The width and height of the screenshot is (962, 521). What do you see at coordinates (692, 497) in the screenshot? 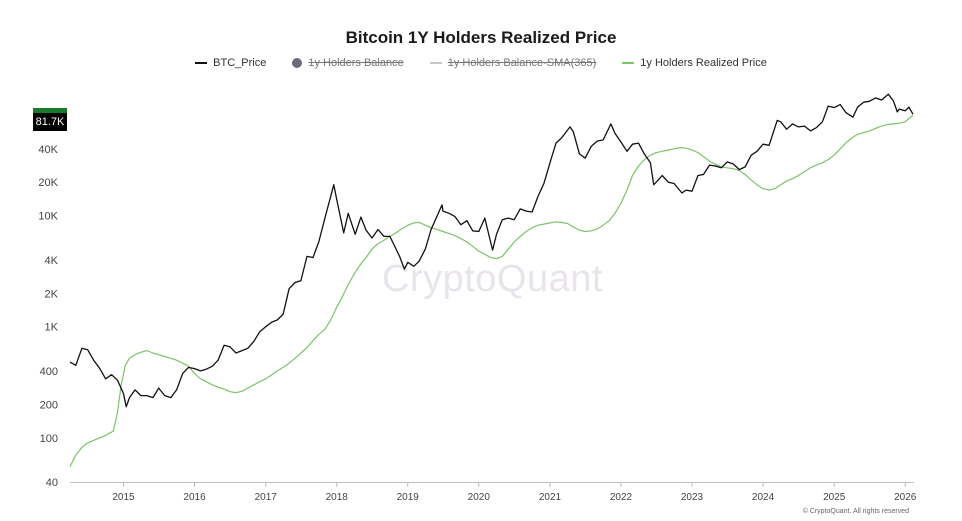
I see `x-tick-label: 2023` at bounding box center [692, 497].